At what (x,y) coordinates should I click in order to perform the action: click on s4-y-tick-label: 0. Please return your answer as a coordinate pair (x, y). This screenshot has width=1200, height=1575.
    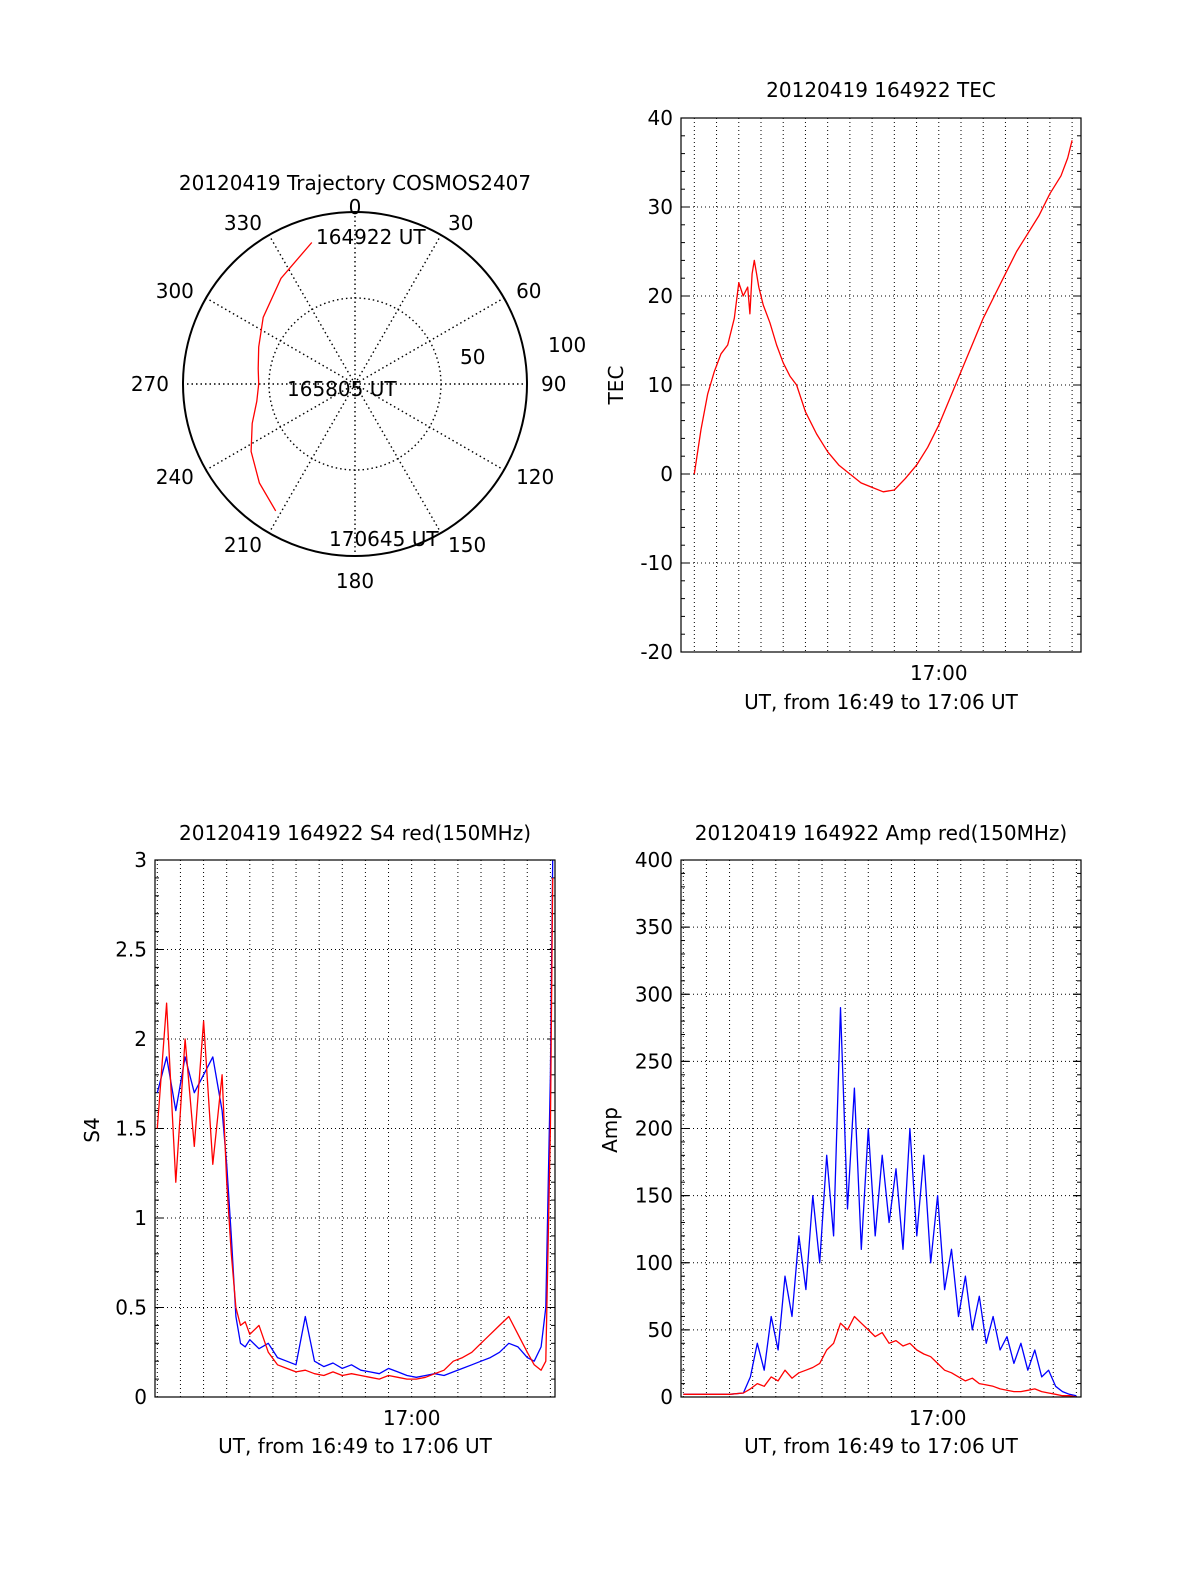
    Looking at the image, I should click on (140, 1397).